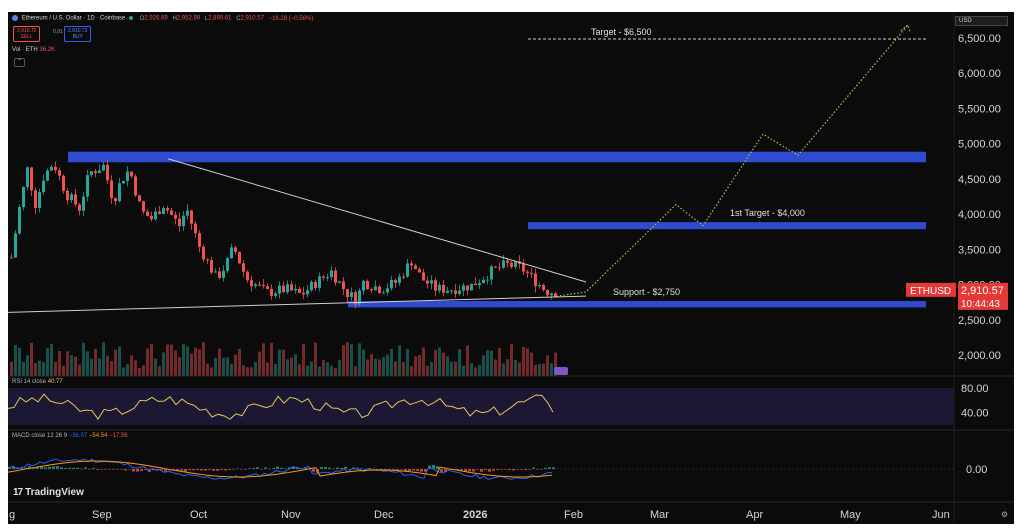 This screenshot has width=1024, height=529. What do you see at coordinates (979, 145) in the screenshot?
I see `price-tick: 5,000.00` at bounding box center [979, 145].